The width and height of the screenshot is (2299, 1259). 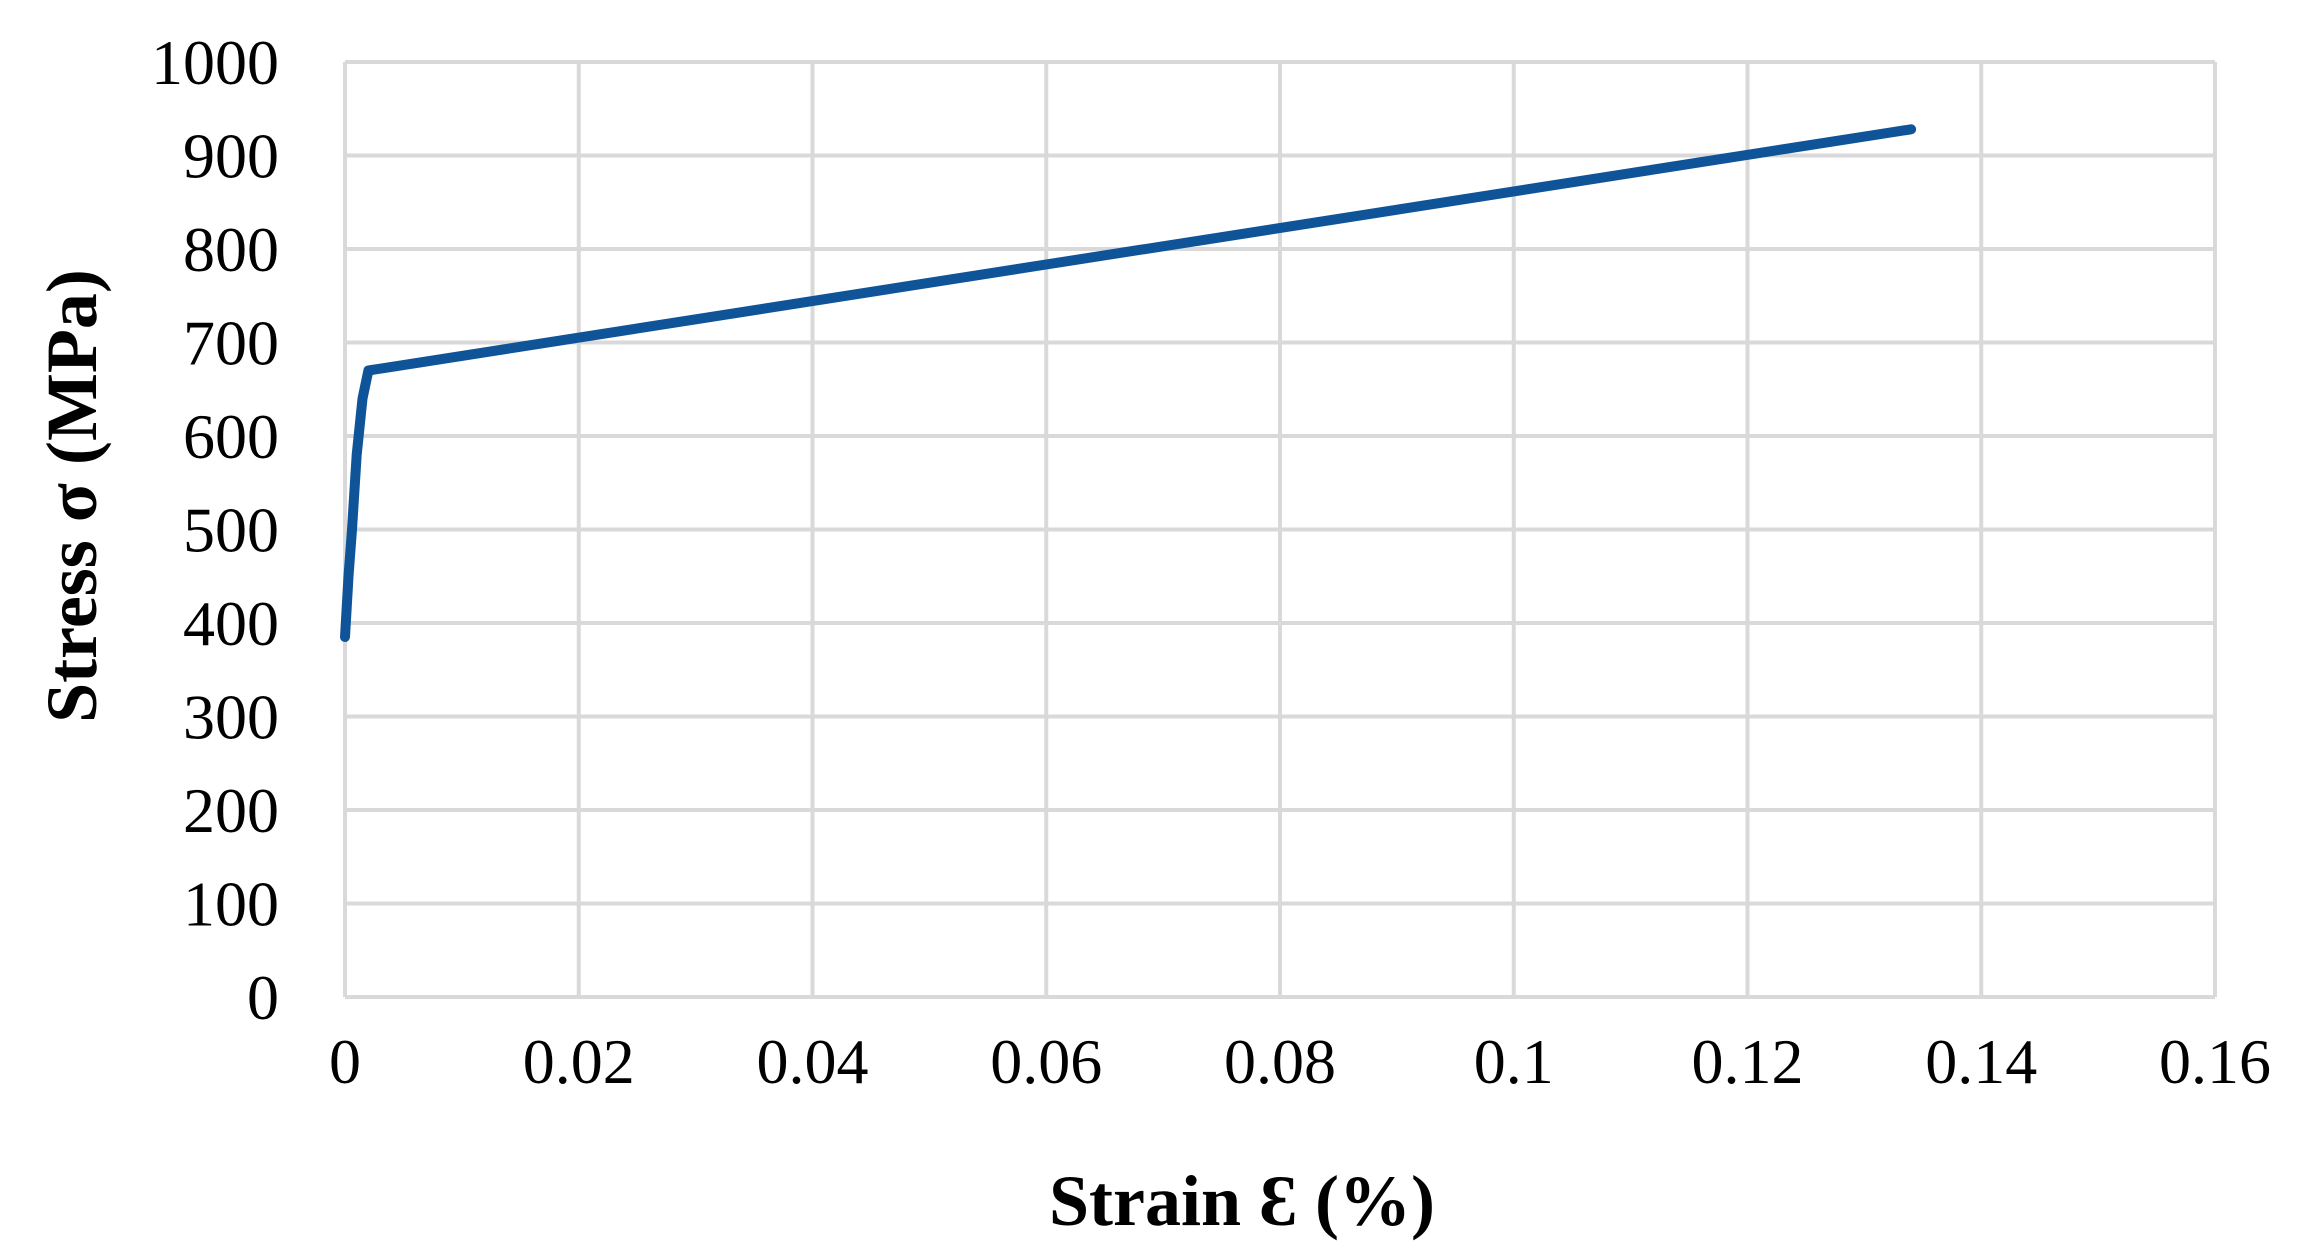 What do you see at coordinates (231, 343) in the screenshot?
I see `y-tick-label: 700` at bounding box center [231, 343].